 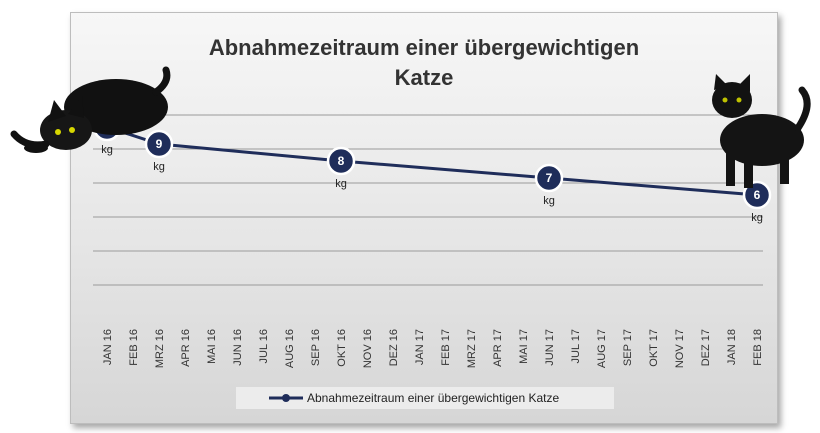 I want to click on x-tick-label: JAN 17, so click(x=420, y=347).